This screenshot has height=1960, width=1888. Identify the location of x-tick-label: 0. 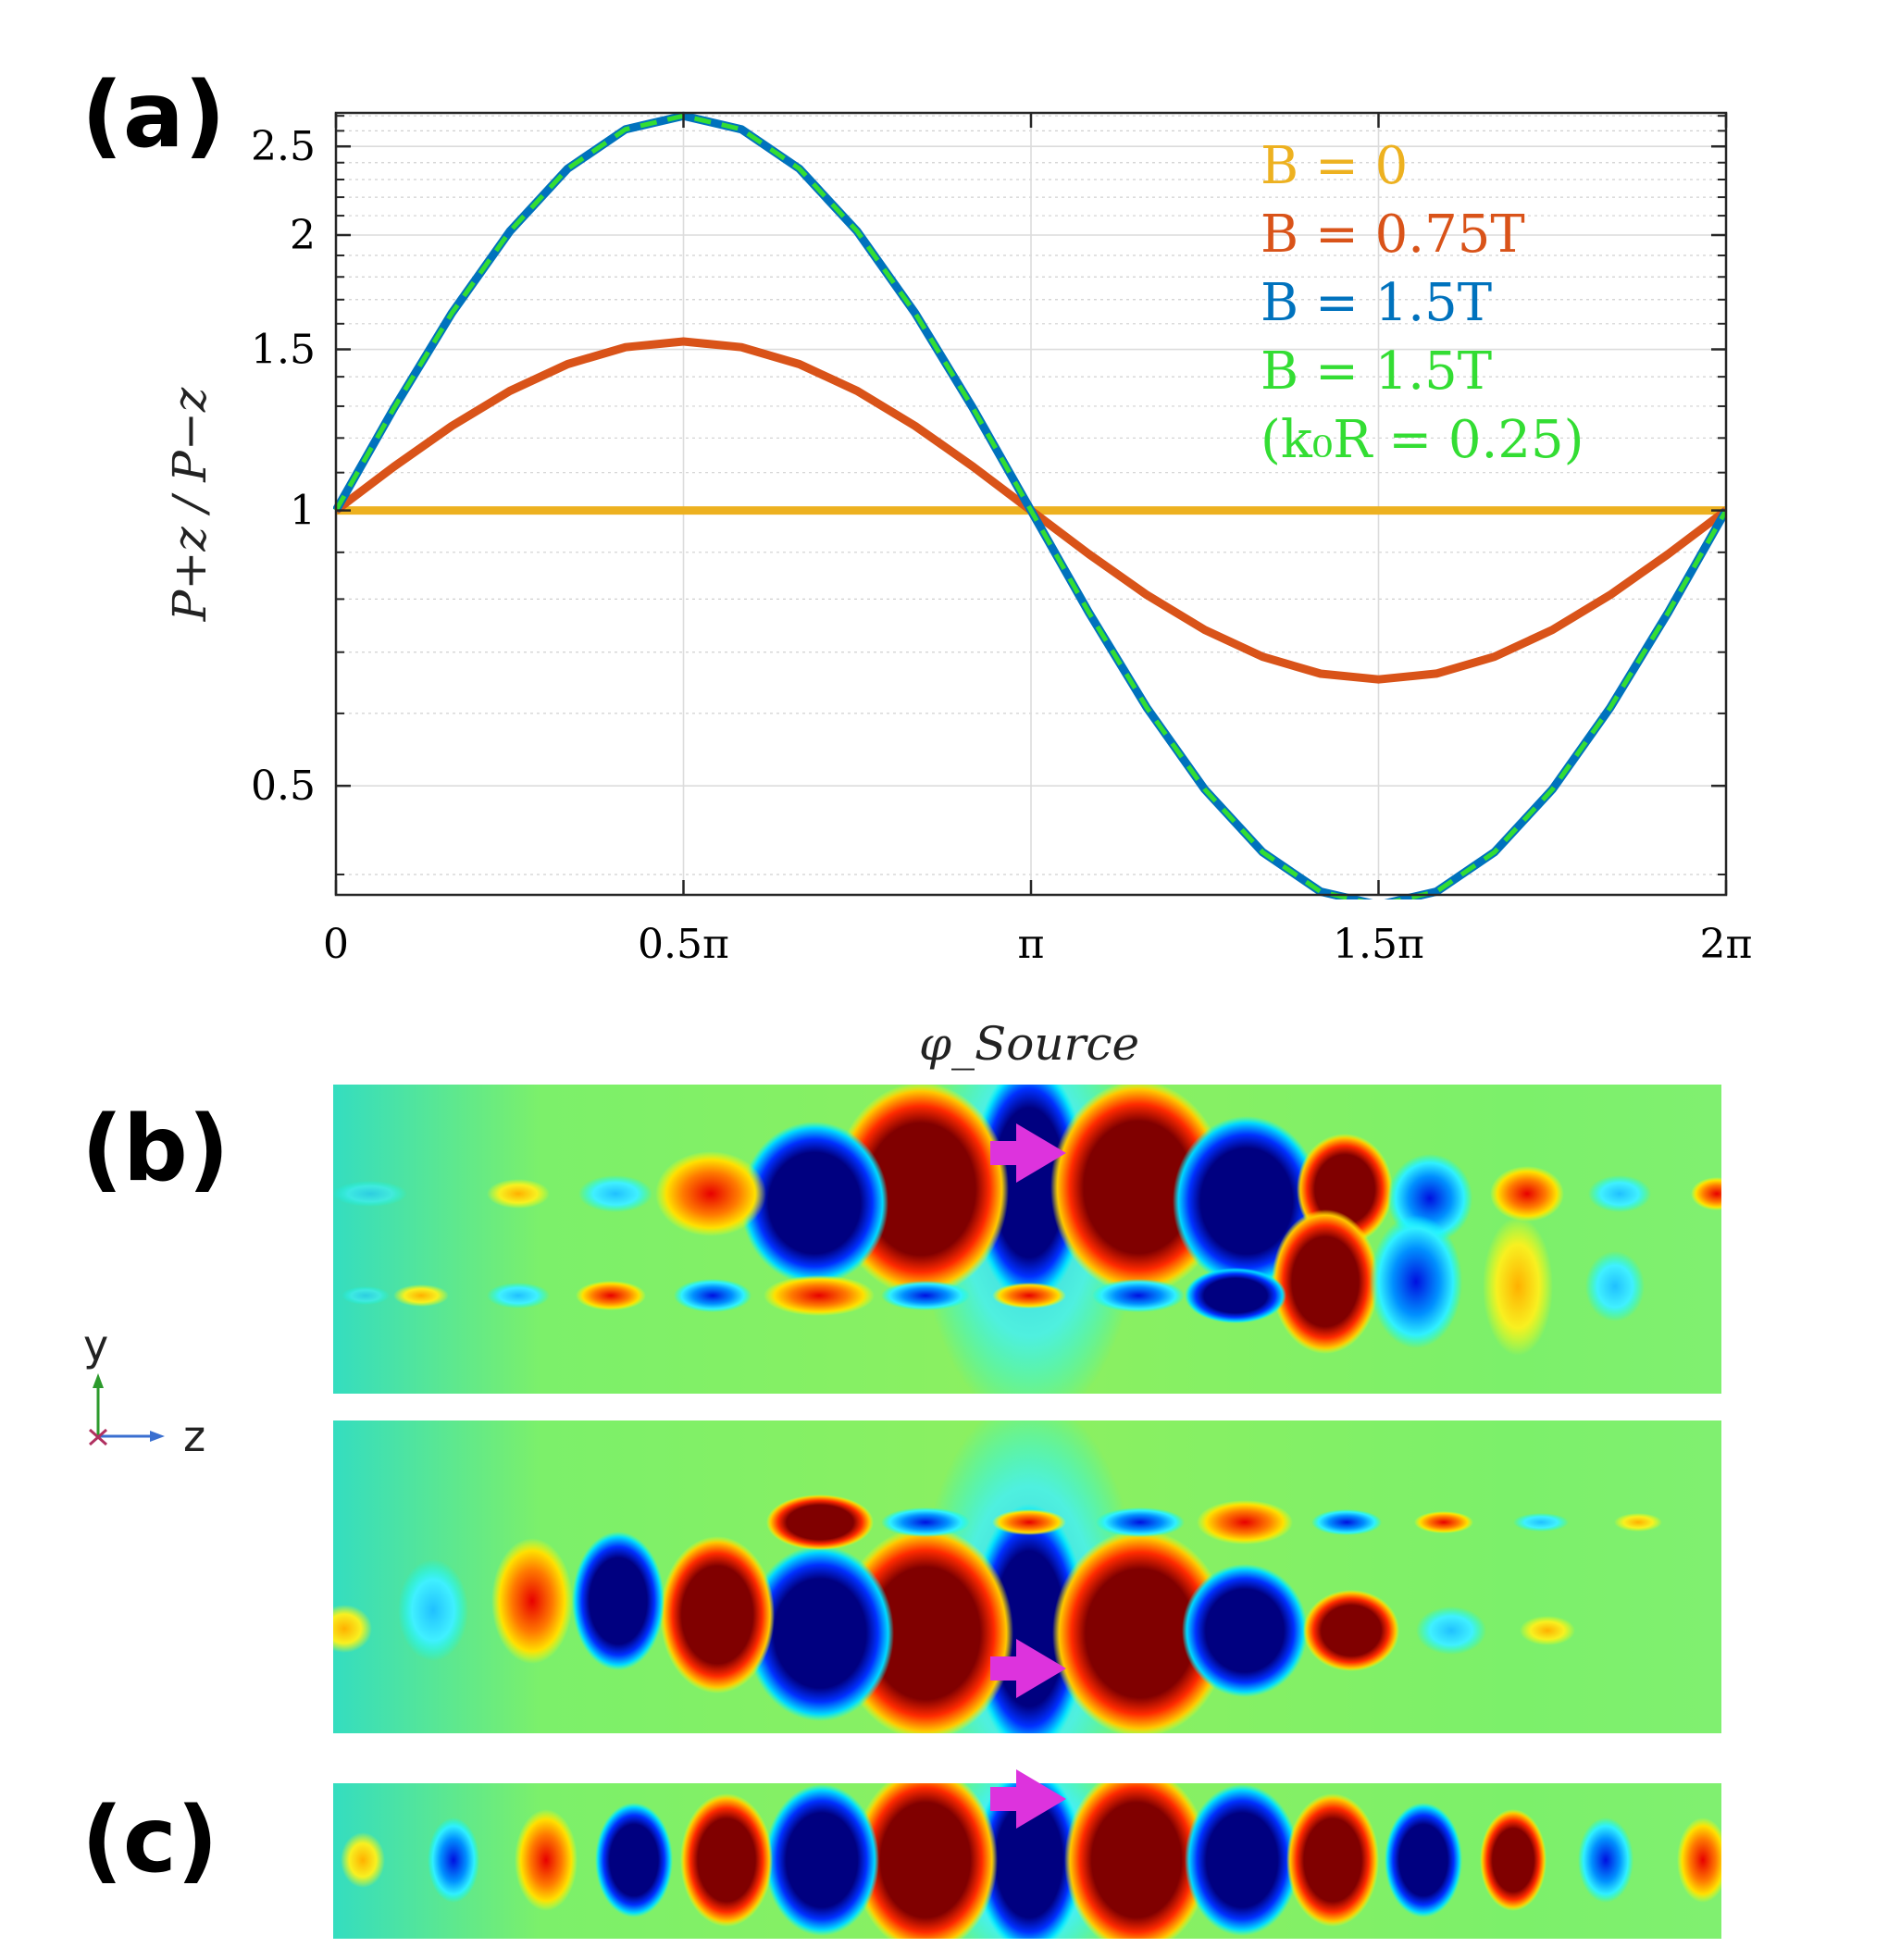
(336, 944).